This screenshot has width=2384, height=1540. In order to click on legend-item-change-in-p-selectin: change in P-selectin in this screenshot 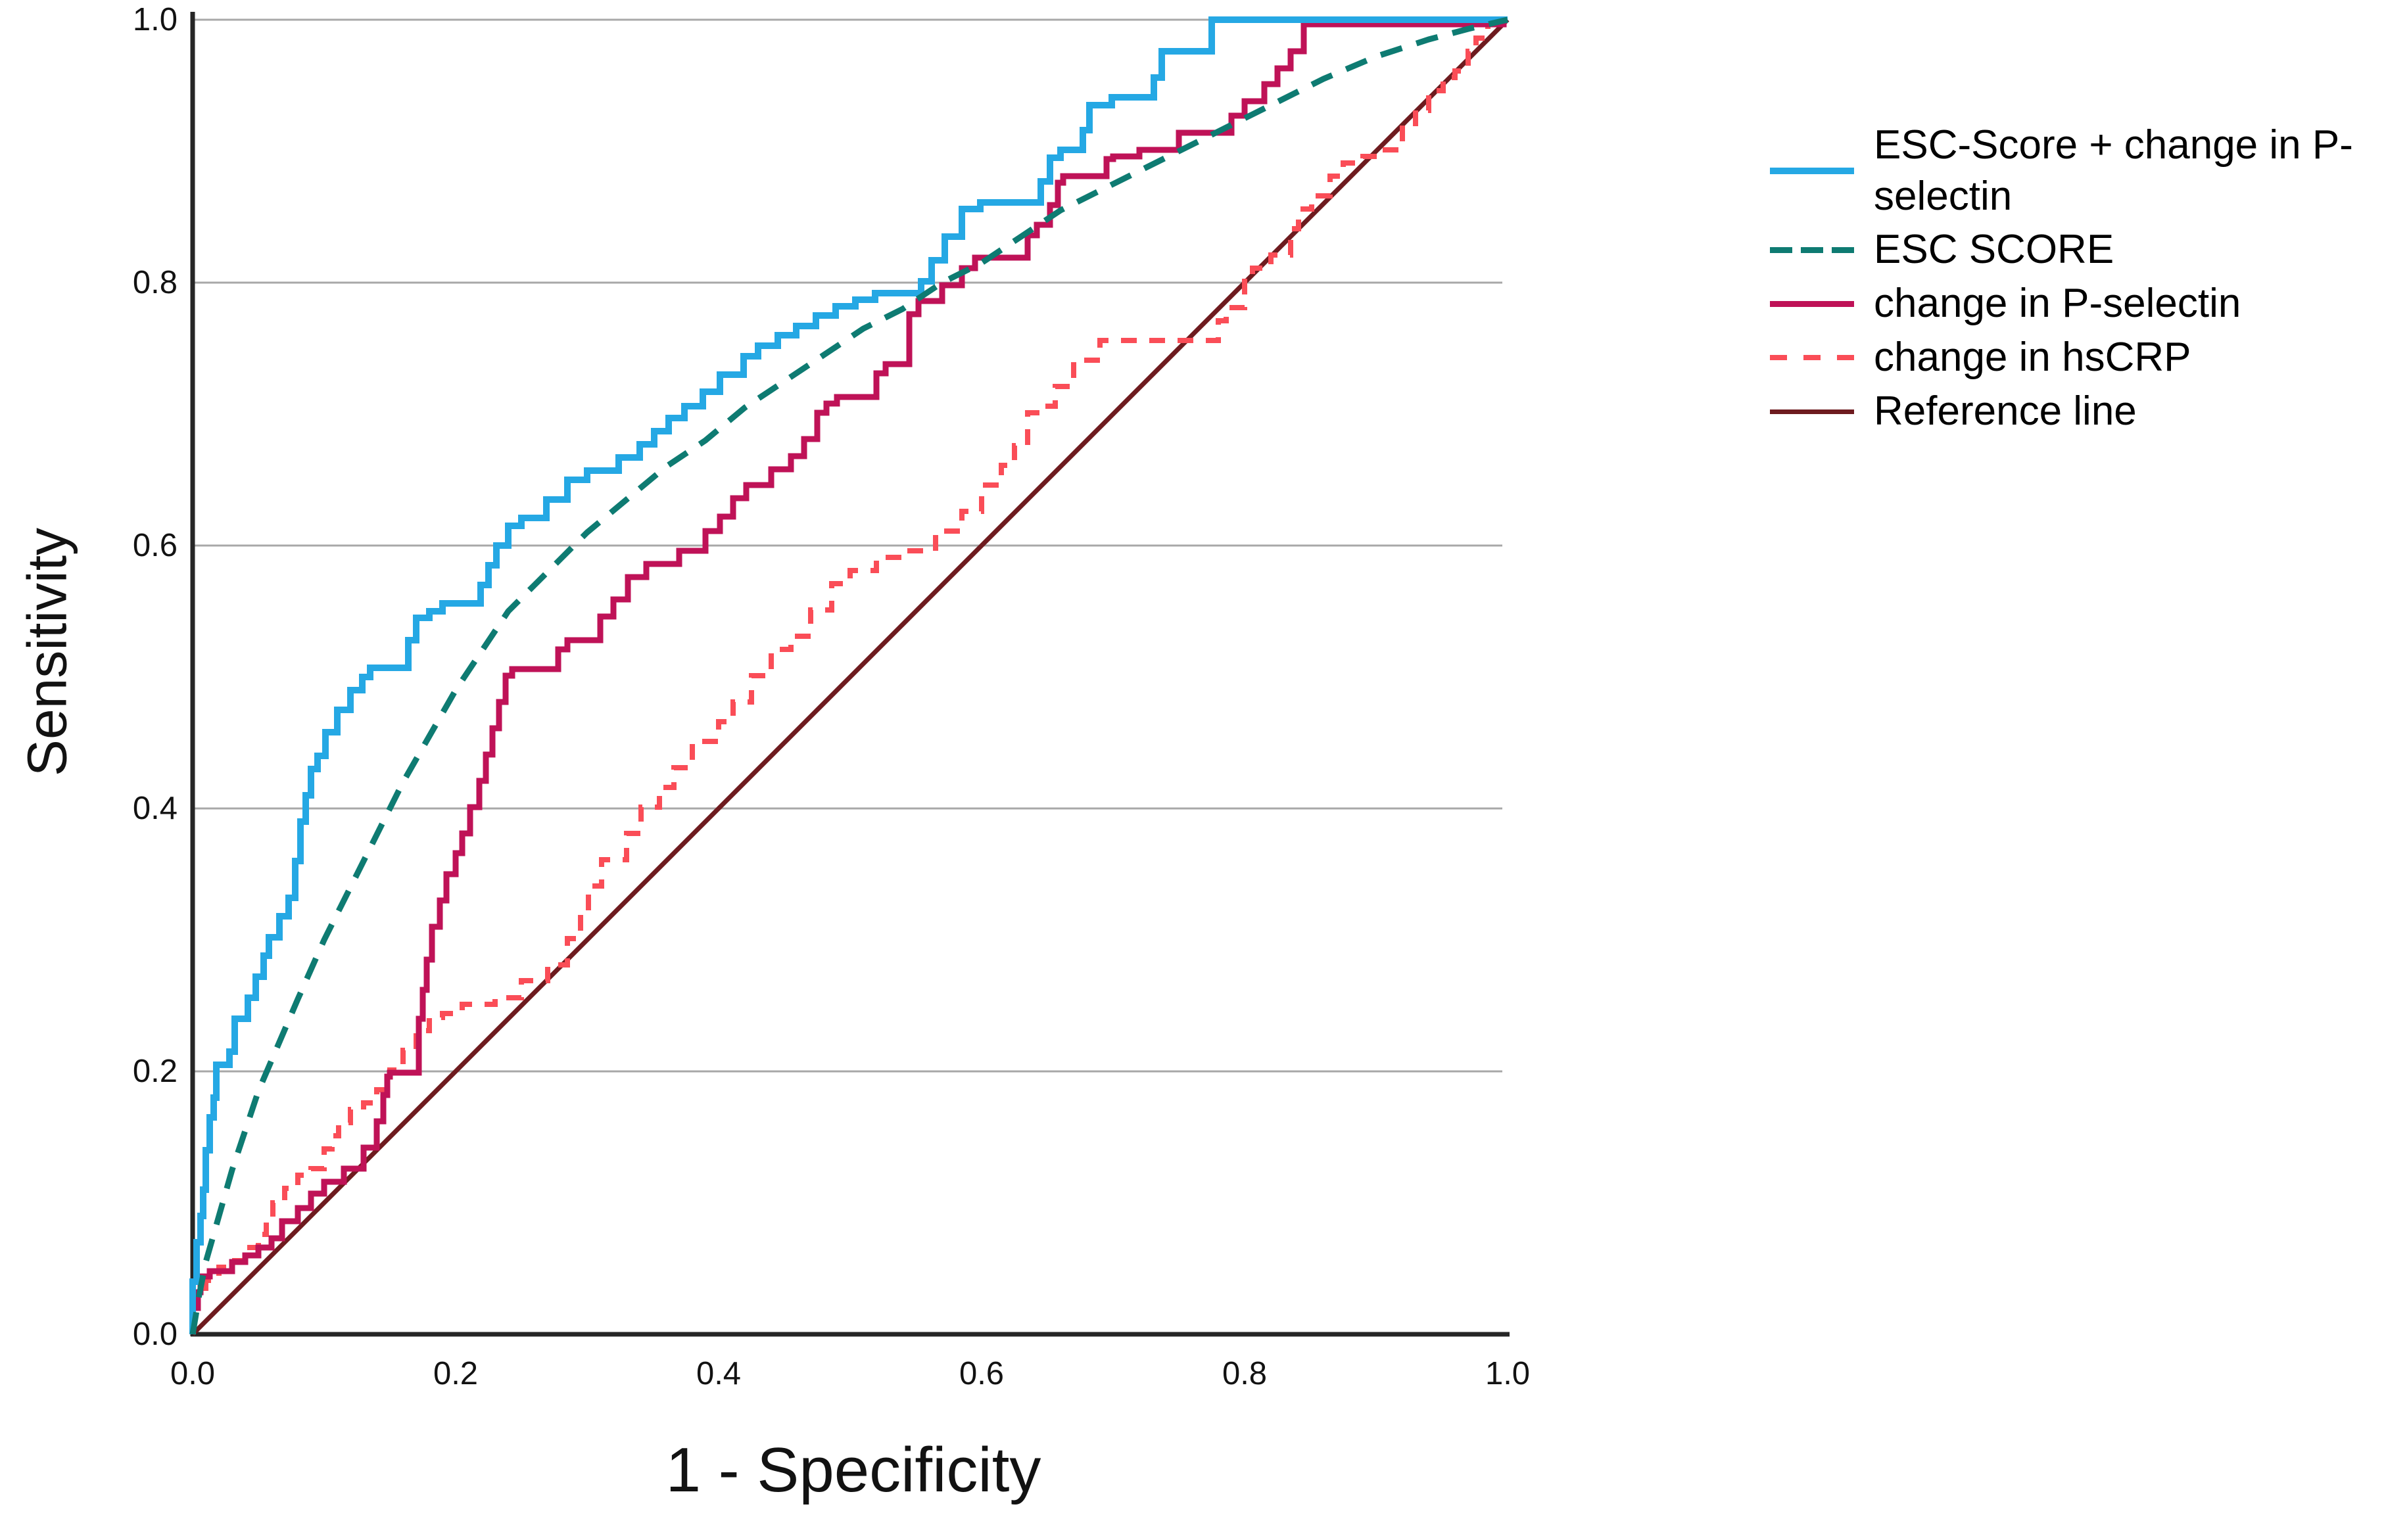, I will do `click(2068, 303)`.